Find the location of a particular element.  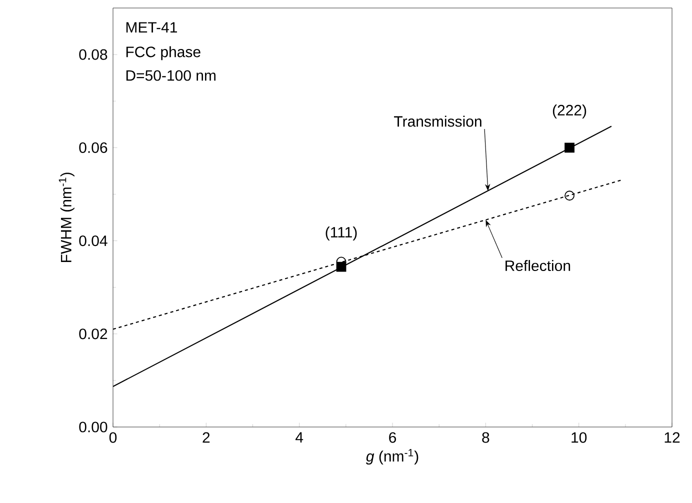

annotation: FCC phase is located at coordinates (163, 53).